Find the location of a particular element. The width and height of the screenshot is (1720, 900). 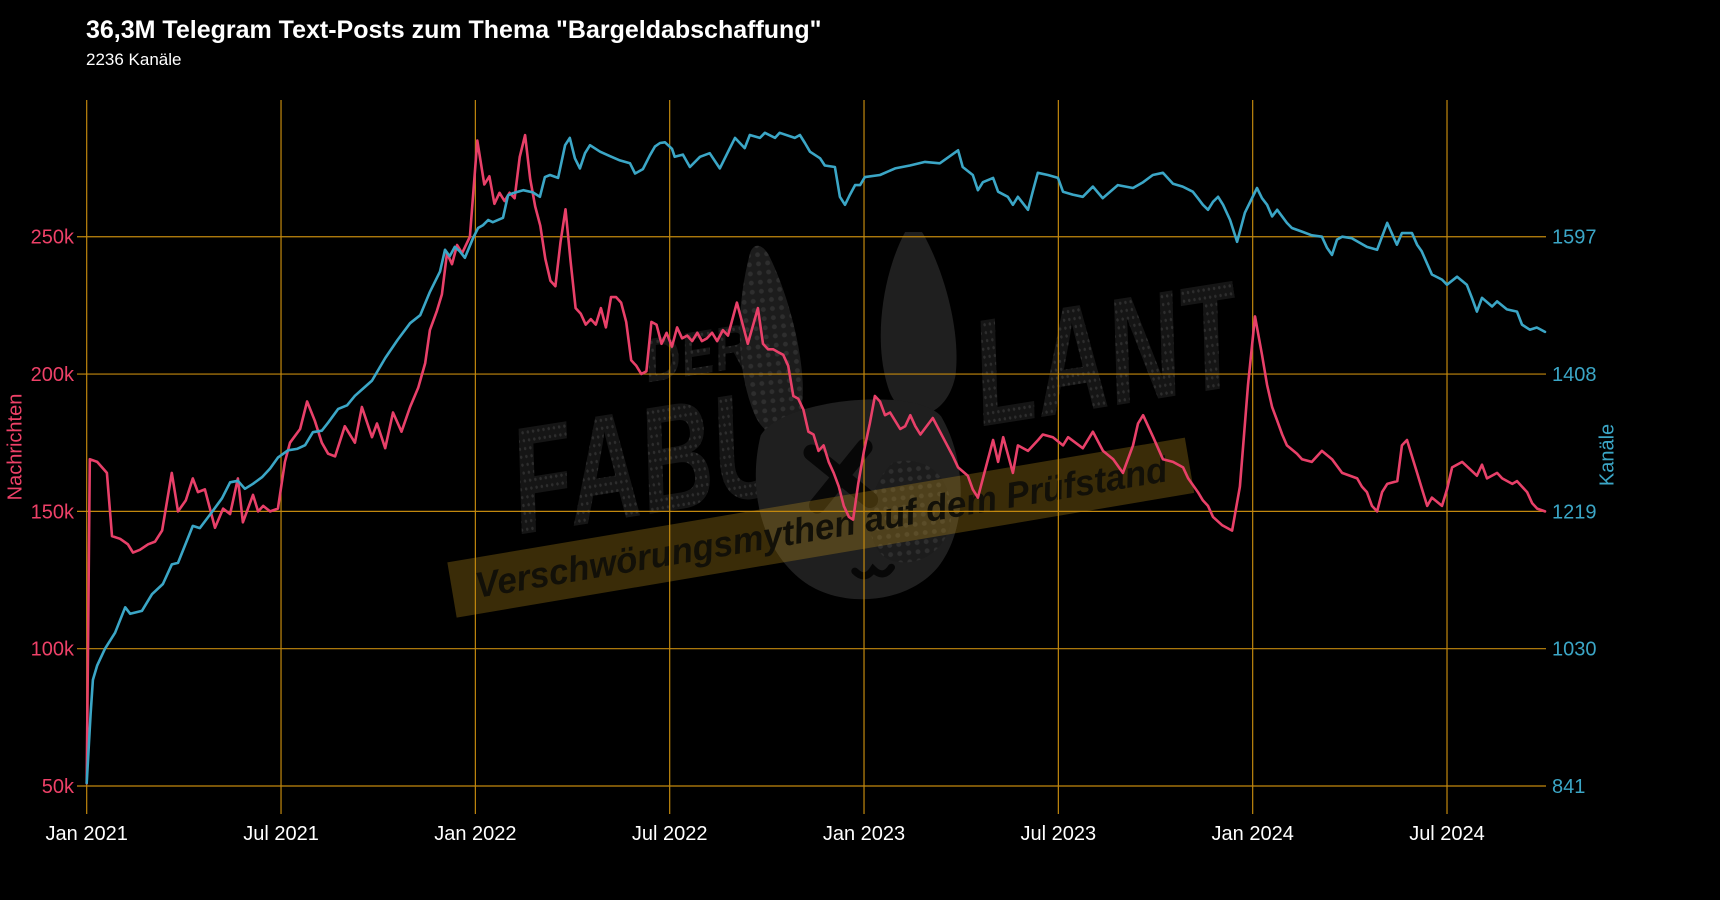

y-left-tick-label: 100k is located at coordinates (53, 650).